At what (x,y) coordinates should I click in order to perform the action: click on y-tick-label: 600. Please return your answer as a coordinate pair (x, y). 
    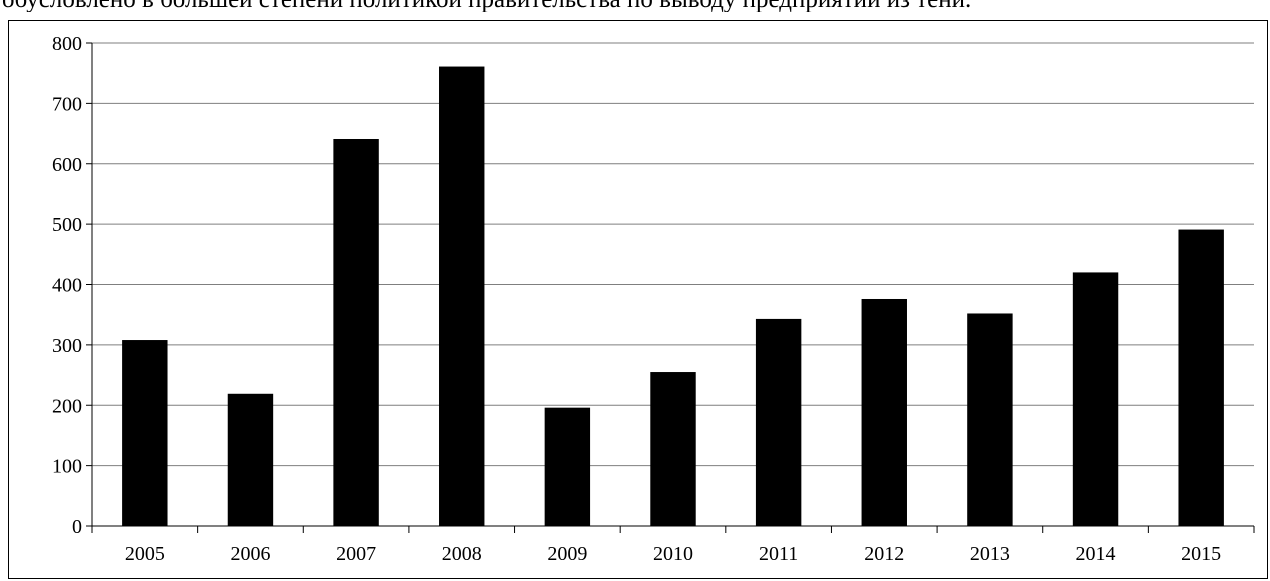
    Looking at the image, I should click on (67, 165).